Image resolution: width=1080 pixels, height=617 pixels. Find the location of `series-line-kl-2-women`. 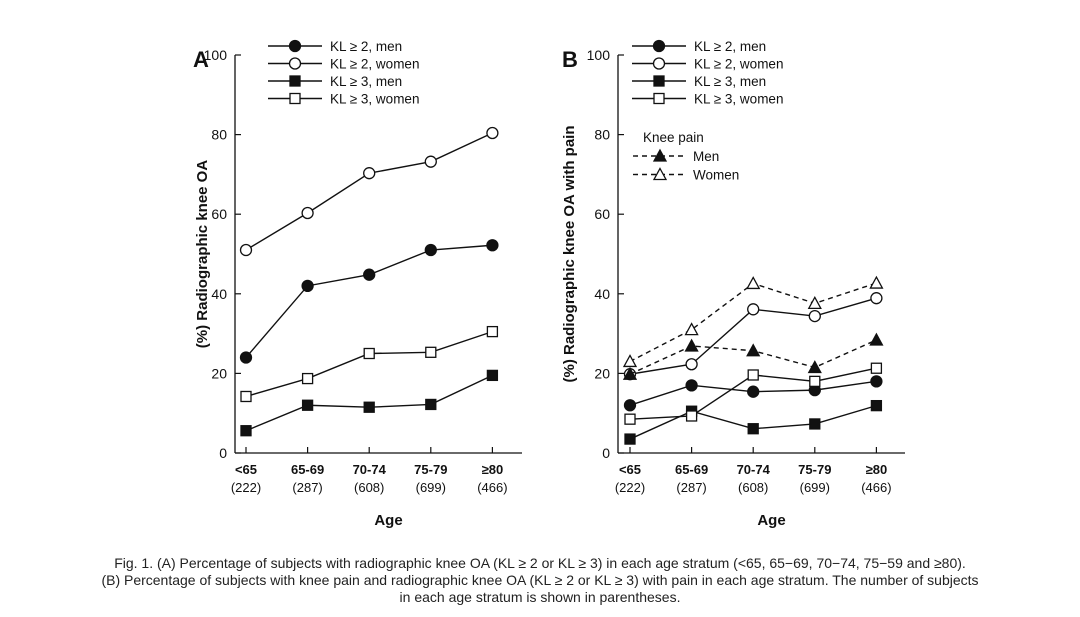

series-line-kl-2-women is located at coordinates (369, 191).